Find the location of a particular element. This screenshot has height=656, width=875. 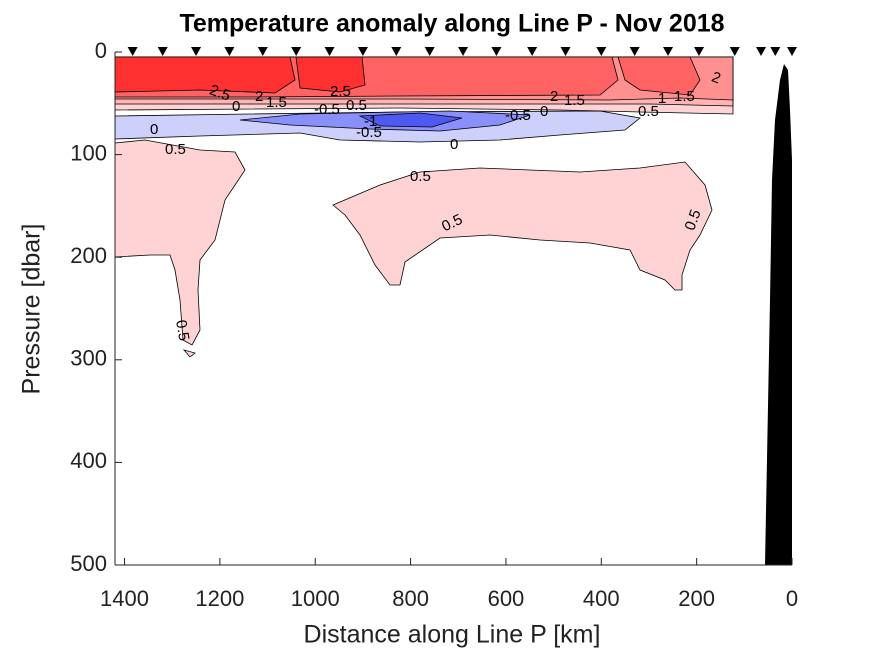

y-tick-label: 400 is located at coordinates (88, 460).